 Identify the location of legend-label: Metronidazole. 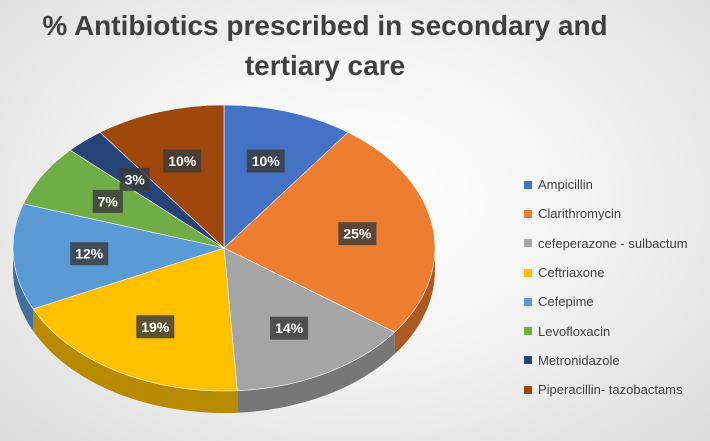
(579, 360).